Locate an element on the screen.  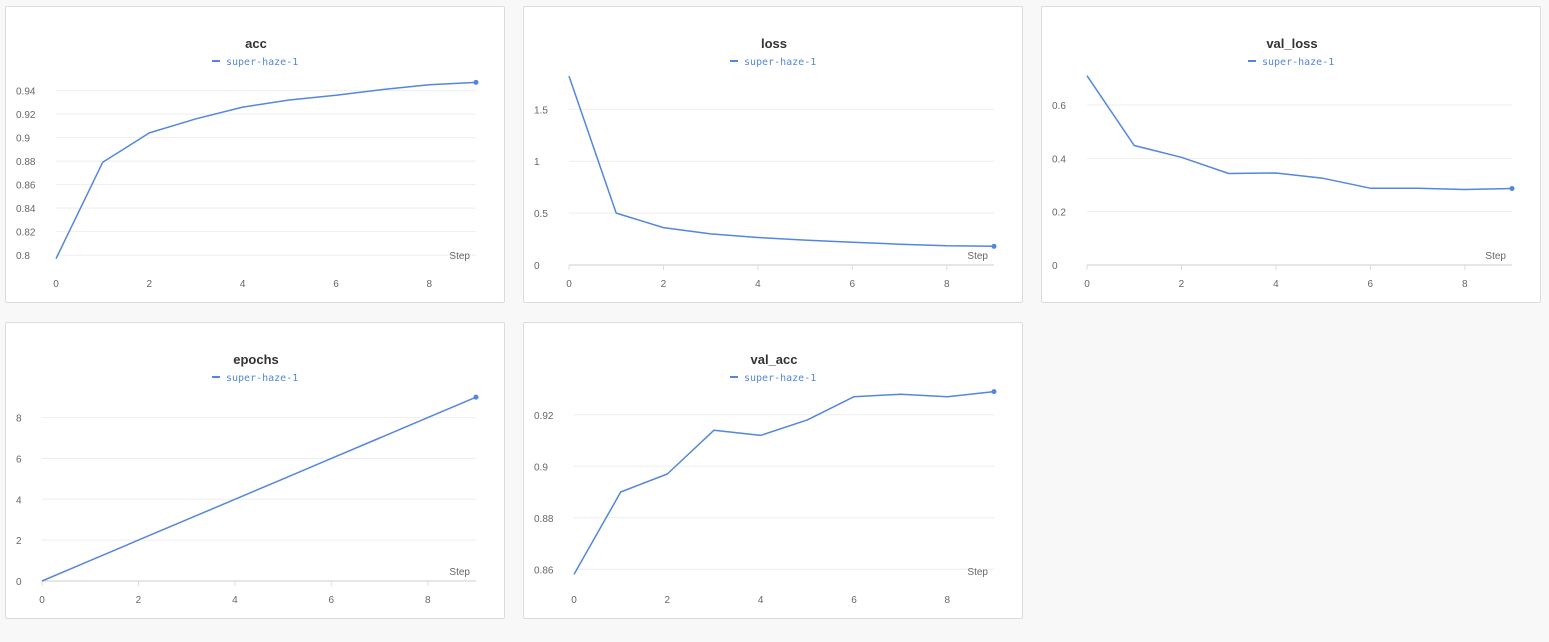
y-tick-label: 1 is located at coordinates (537, 162).